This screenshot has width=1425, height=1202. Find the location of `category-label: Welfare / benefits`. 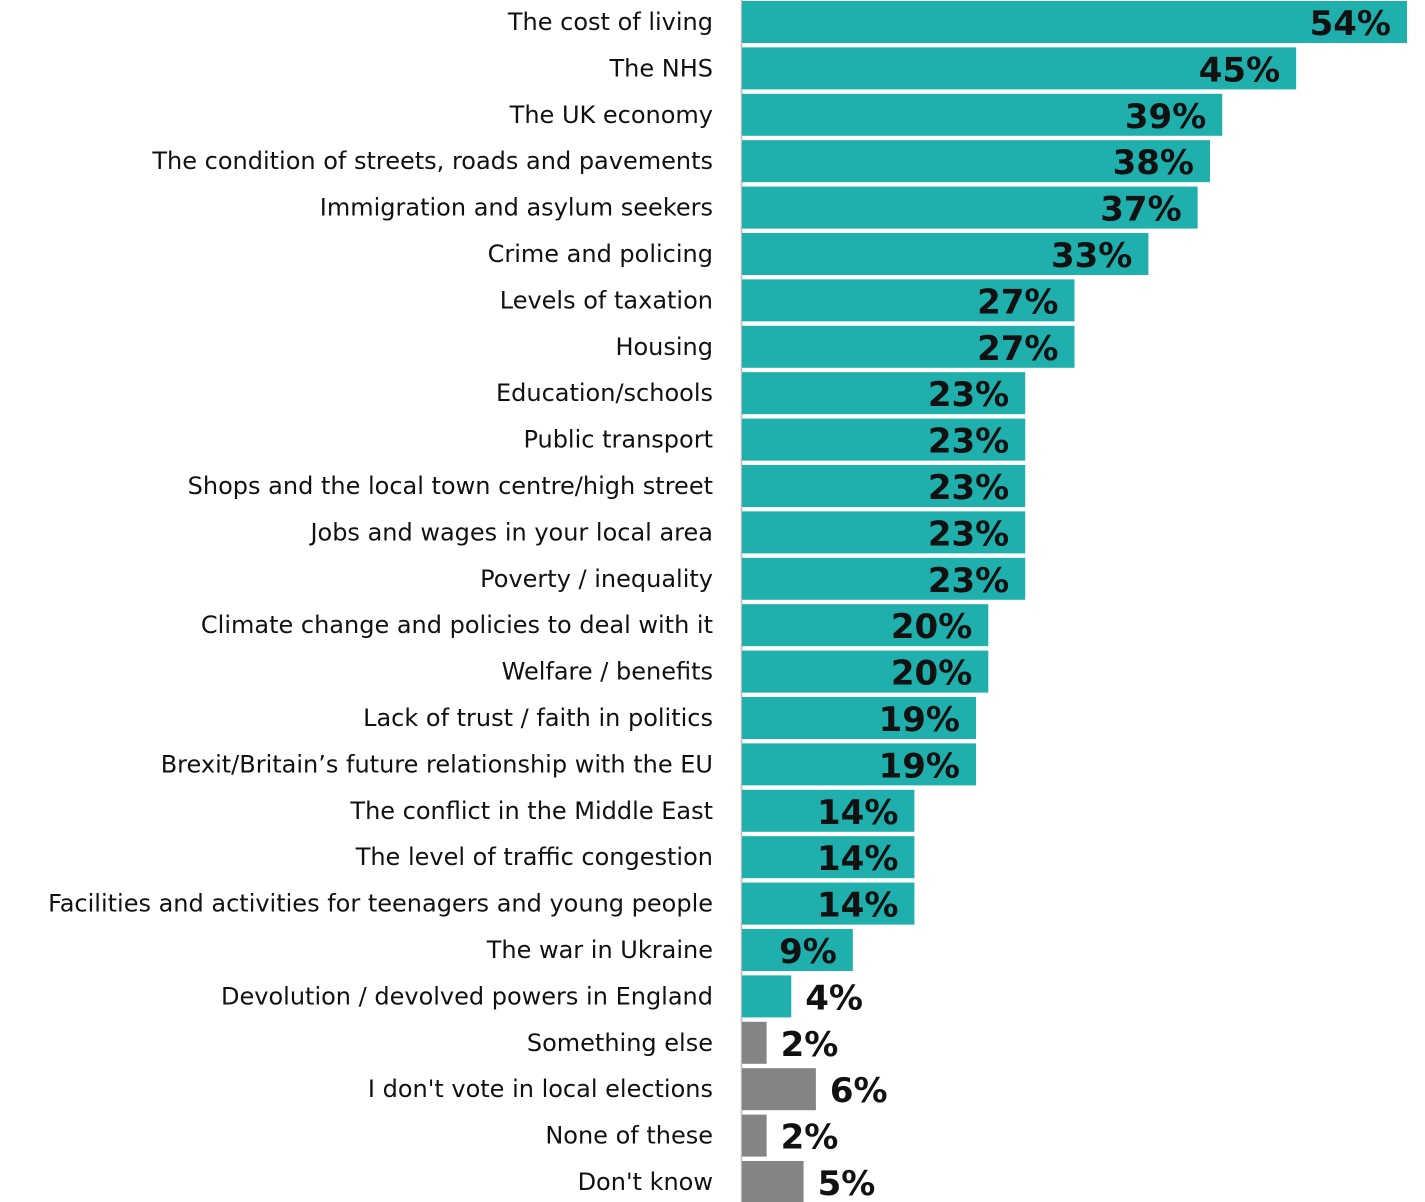

category-label: Welfare / benefits is located at coordinates (607, 672).